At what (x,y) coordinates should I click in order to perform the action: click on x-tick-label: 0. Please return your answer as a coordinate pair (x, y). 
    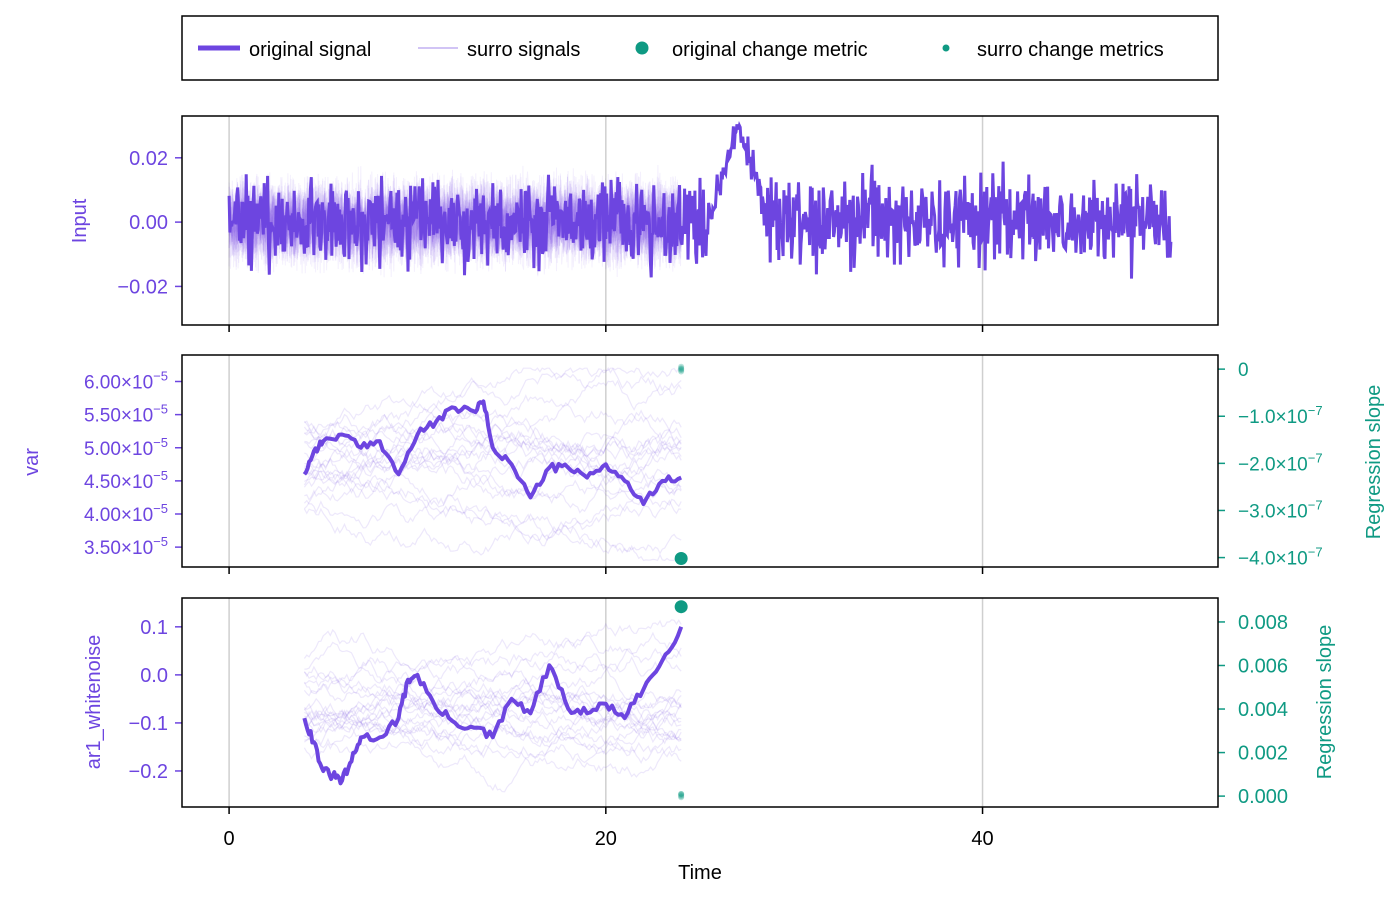
    Looking at the image, I should click on (229, 839).